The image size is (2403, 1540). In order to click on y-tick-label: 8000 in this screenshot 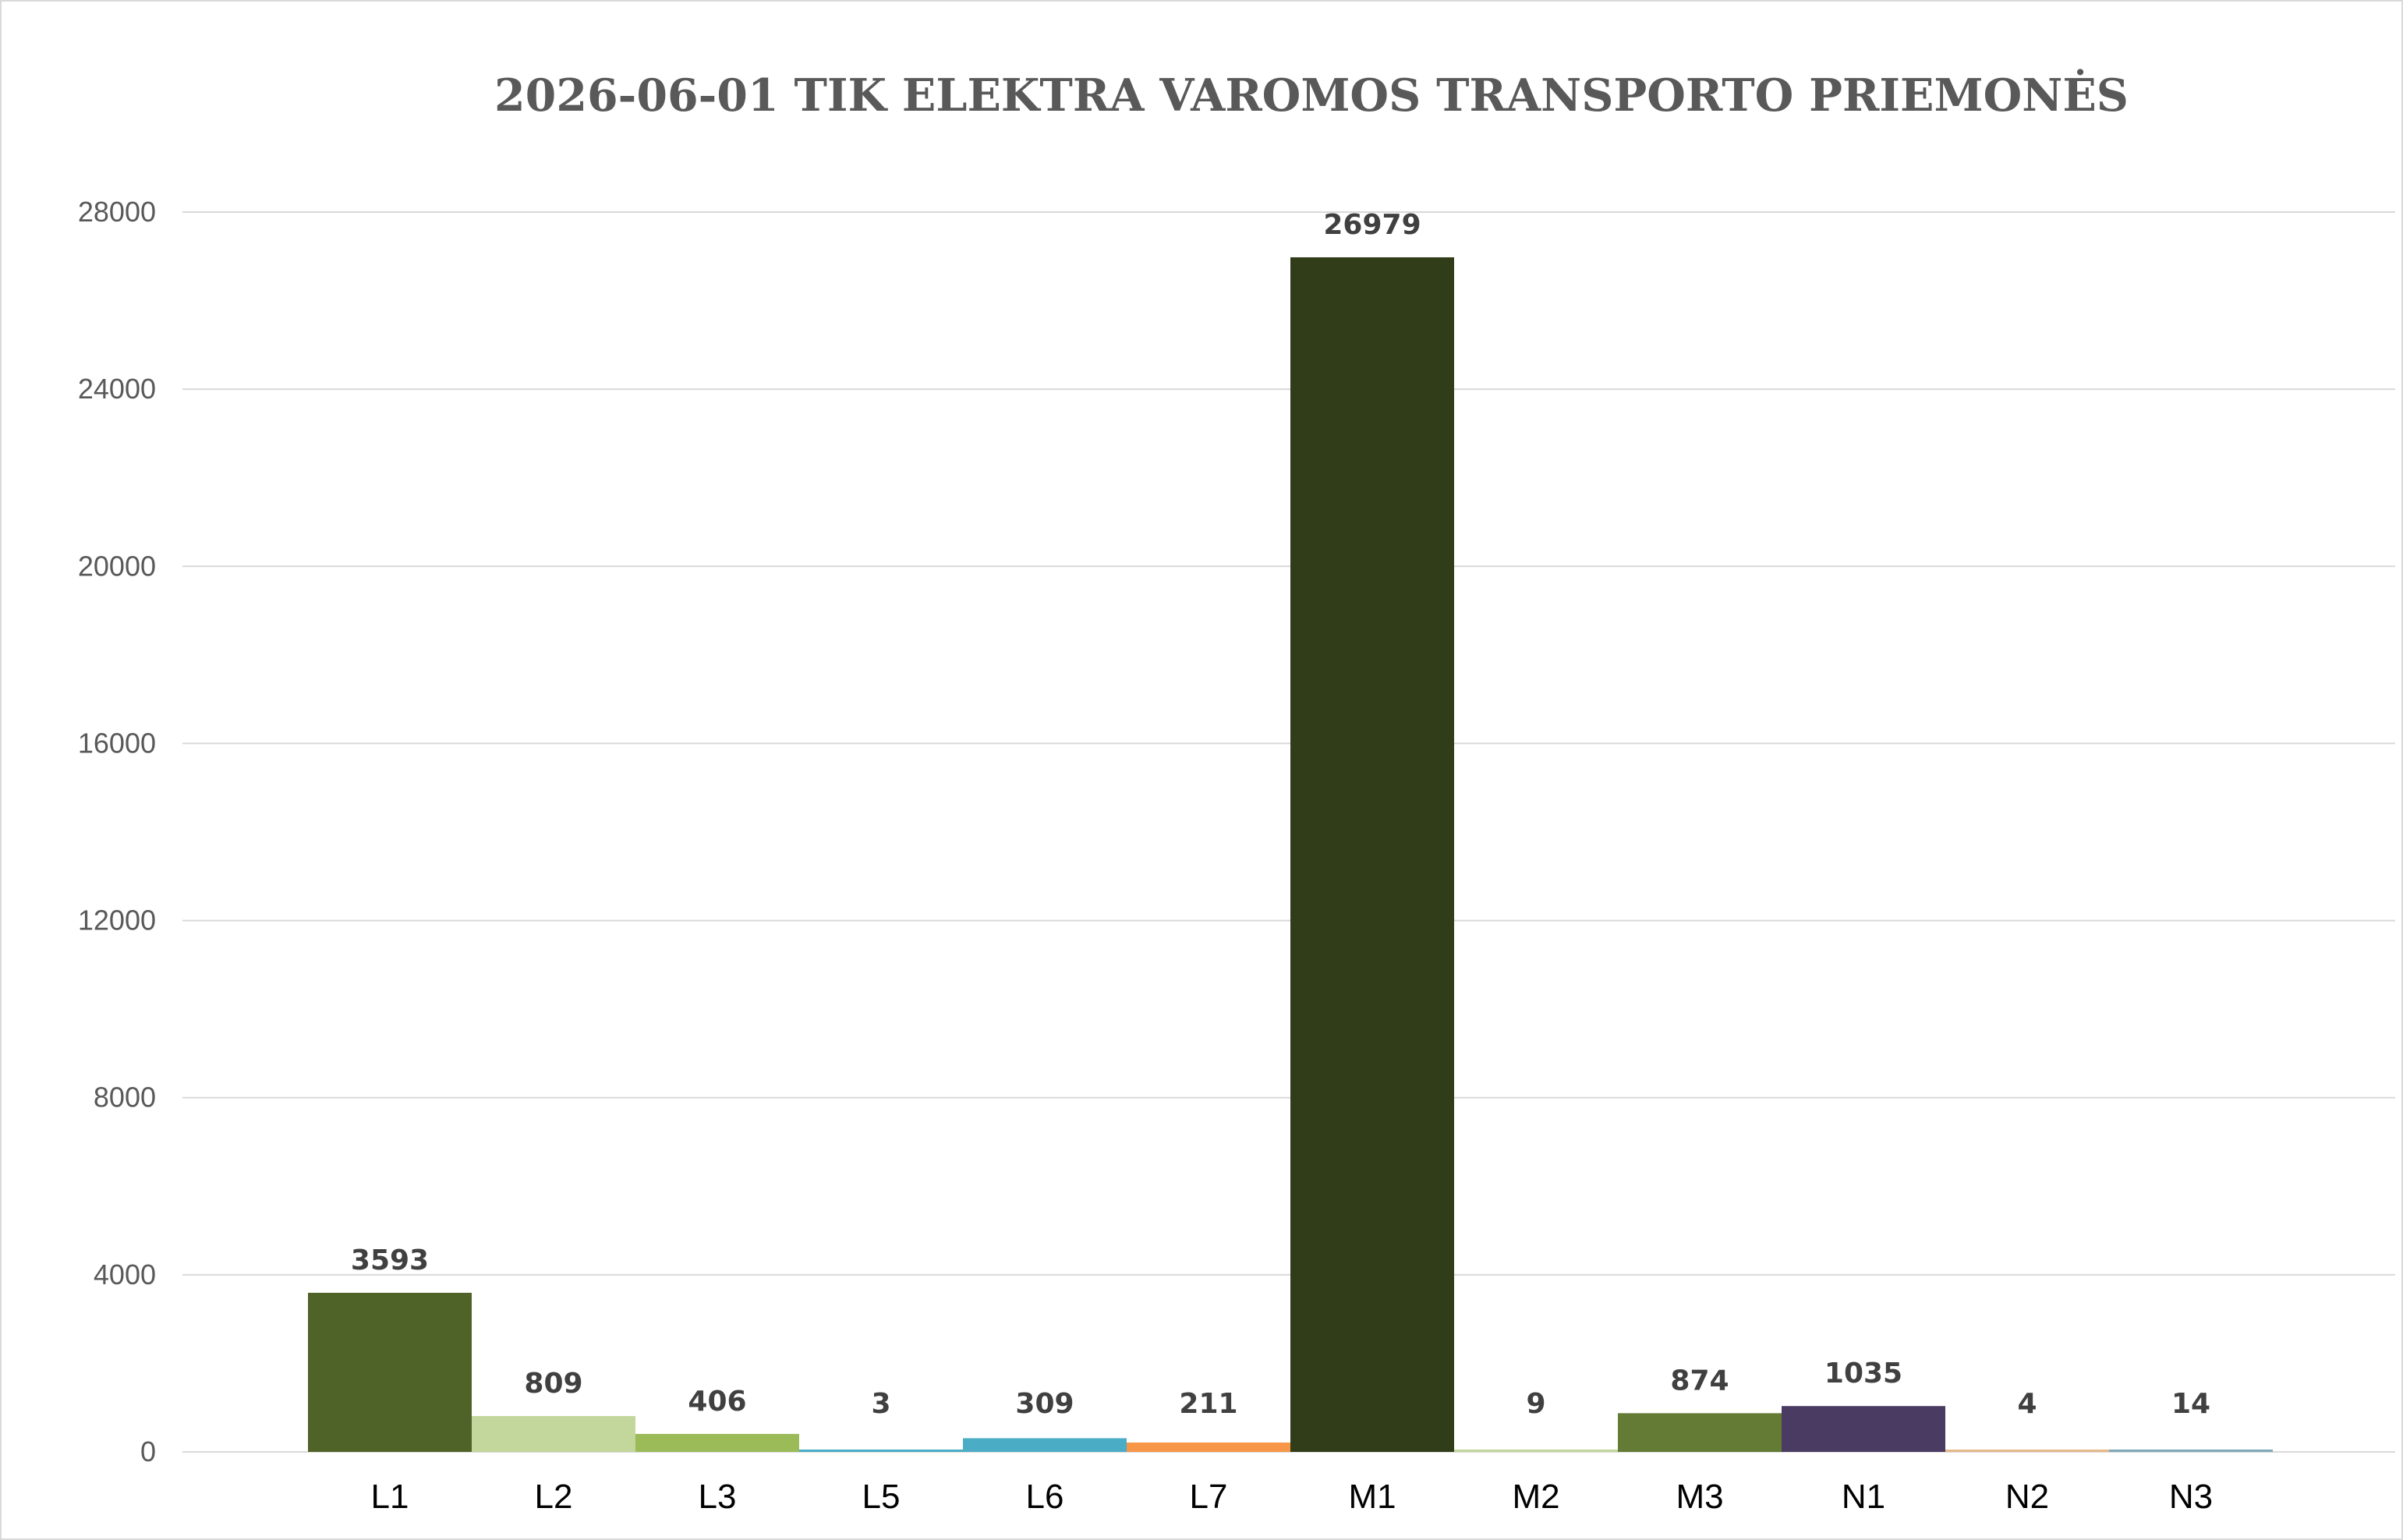, I will do `click(125, 1098)`.